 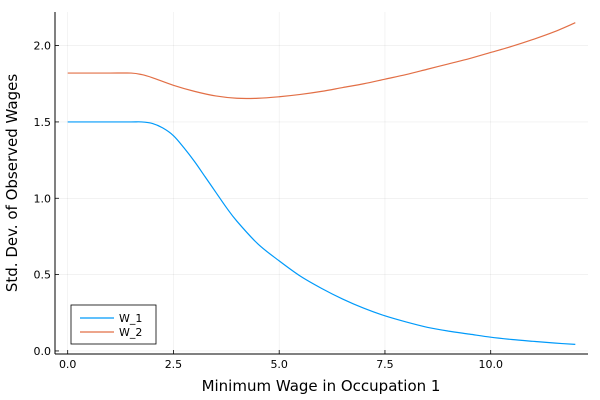 What do you see at coordinates (174, 364) in the screenshot?
I see `x-tick-label: 2.5` at bounding box center [174, 364].